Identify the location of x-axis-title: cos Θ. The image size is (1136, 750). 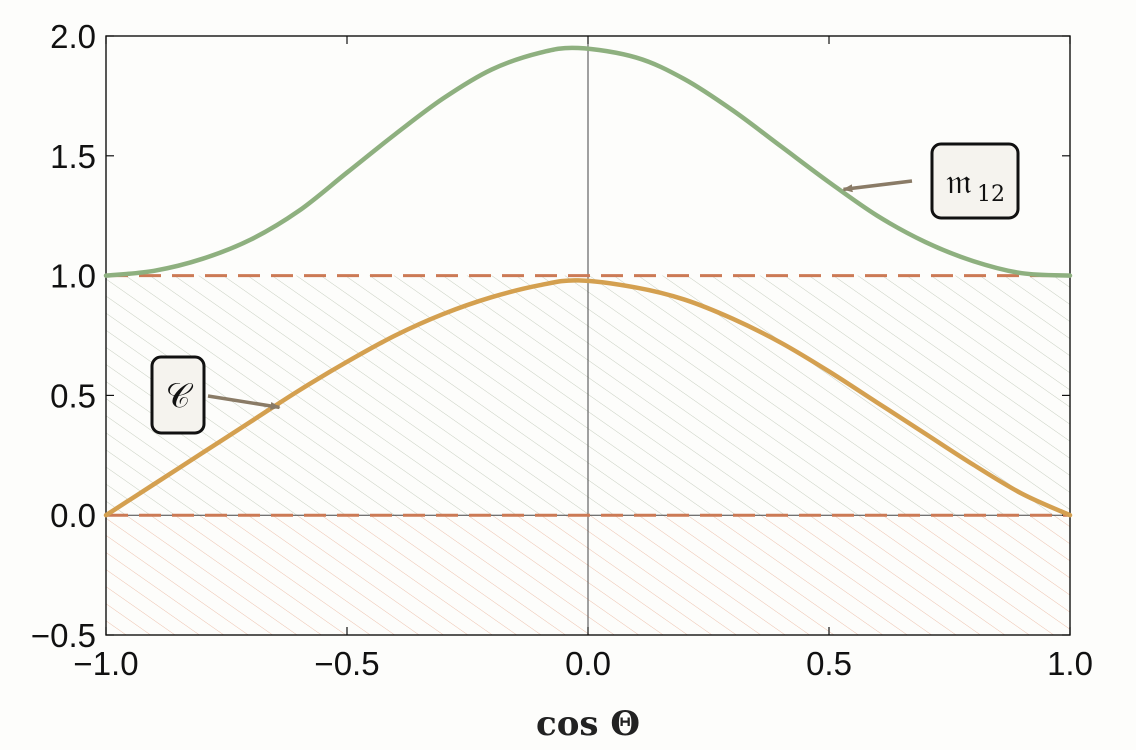
(588, 724).